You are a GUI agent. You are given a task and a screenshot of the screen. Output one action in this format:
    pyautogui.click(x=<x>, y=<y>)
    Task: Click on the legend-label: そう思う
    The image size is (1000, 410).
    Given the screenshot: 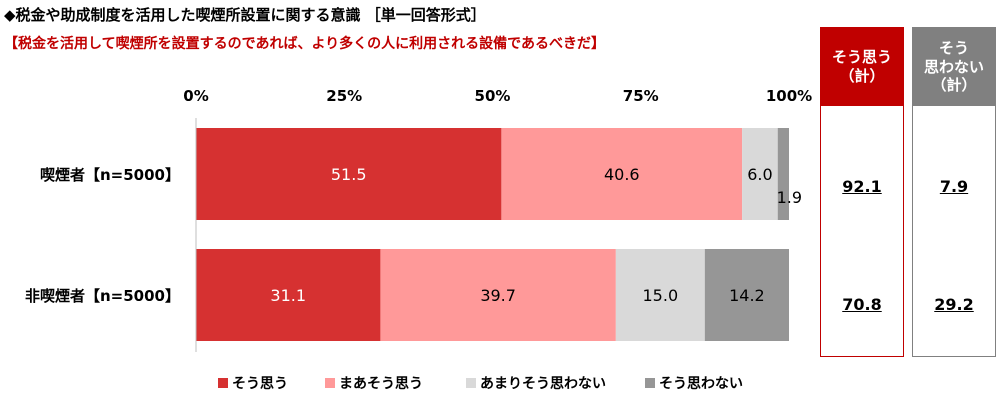 What is the action you would take?
    pyautogui.click(x=260, y=384)
    